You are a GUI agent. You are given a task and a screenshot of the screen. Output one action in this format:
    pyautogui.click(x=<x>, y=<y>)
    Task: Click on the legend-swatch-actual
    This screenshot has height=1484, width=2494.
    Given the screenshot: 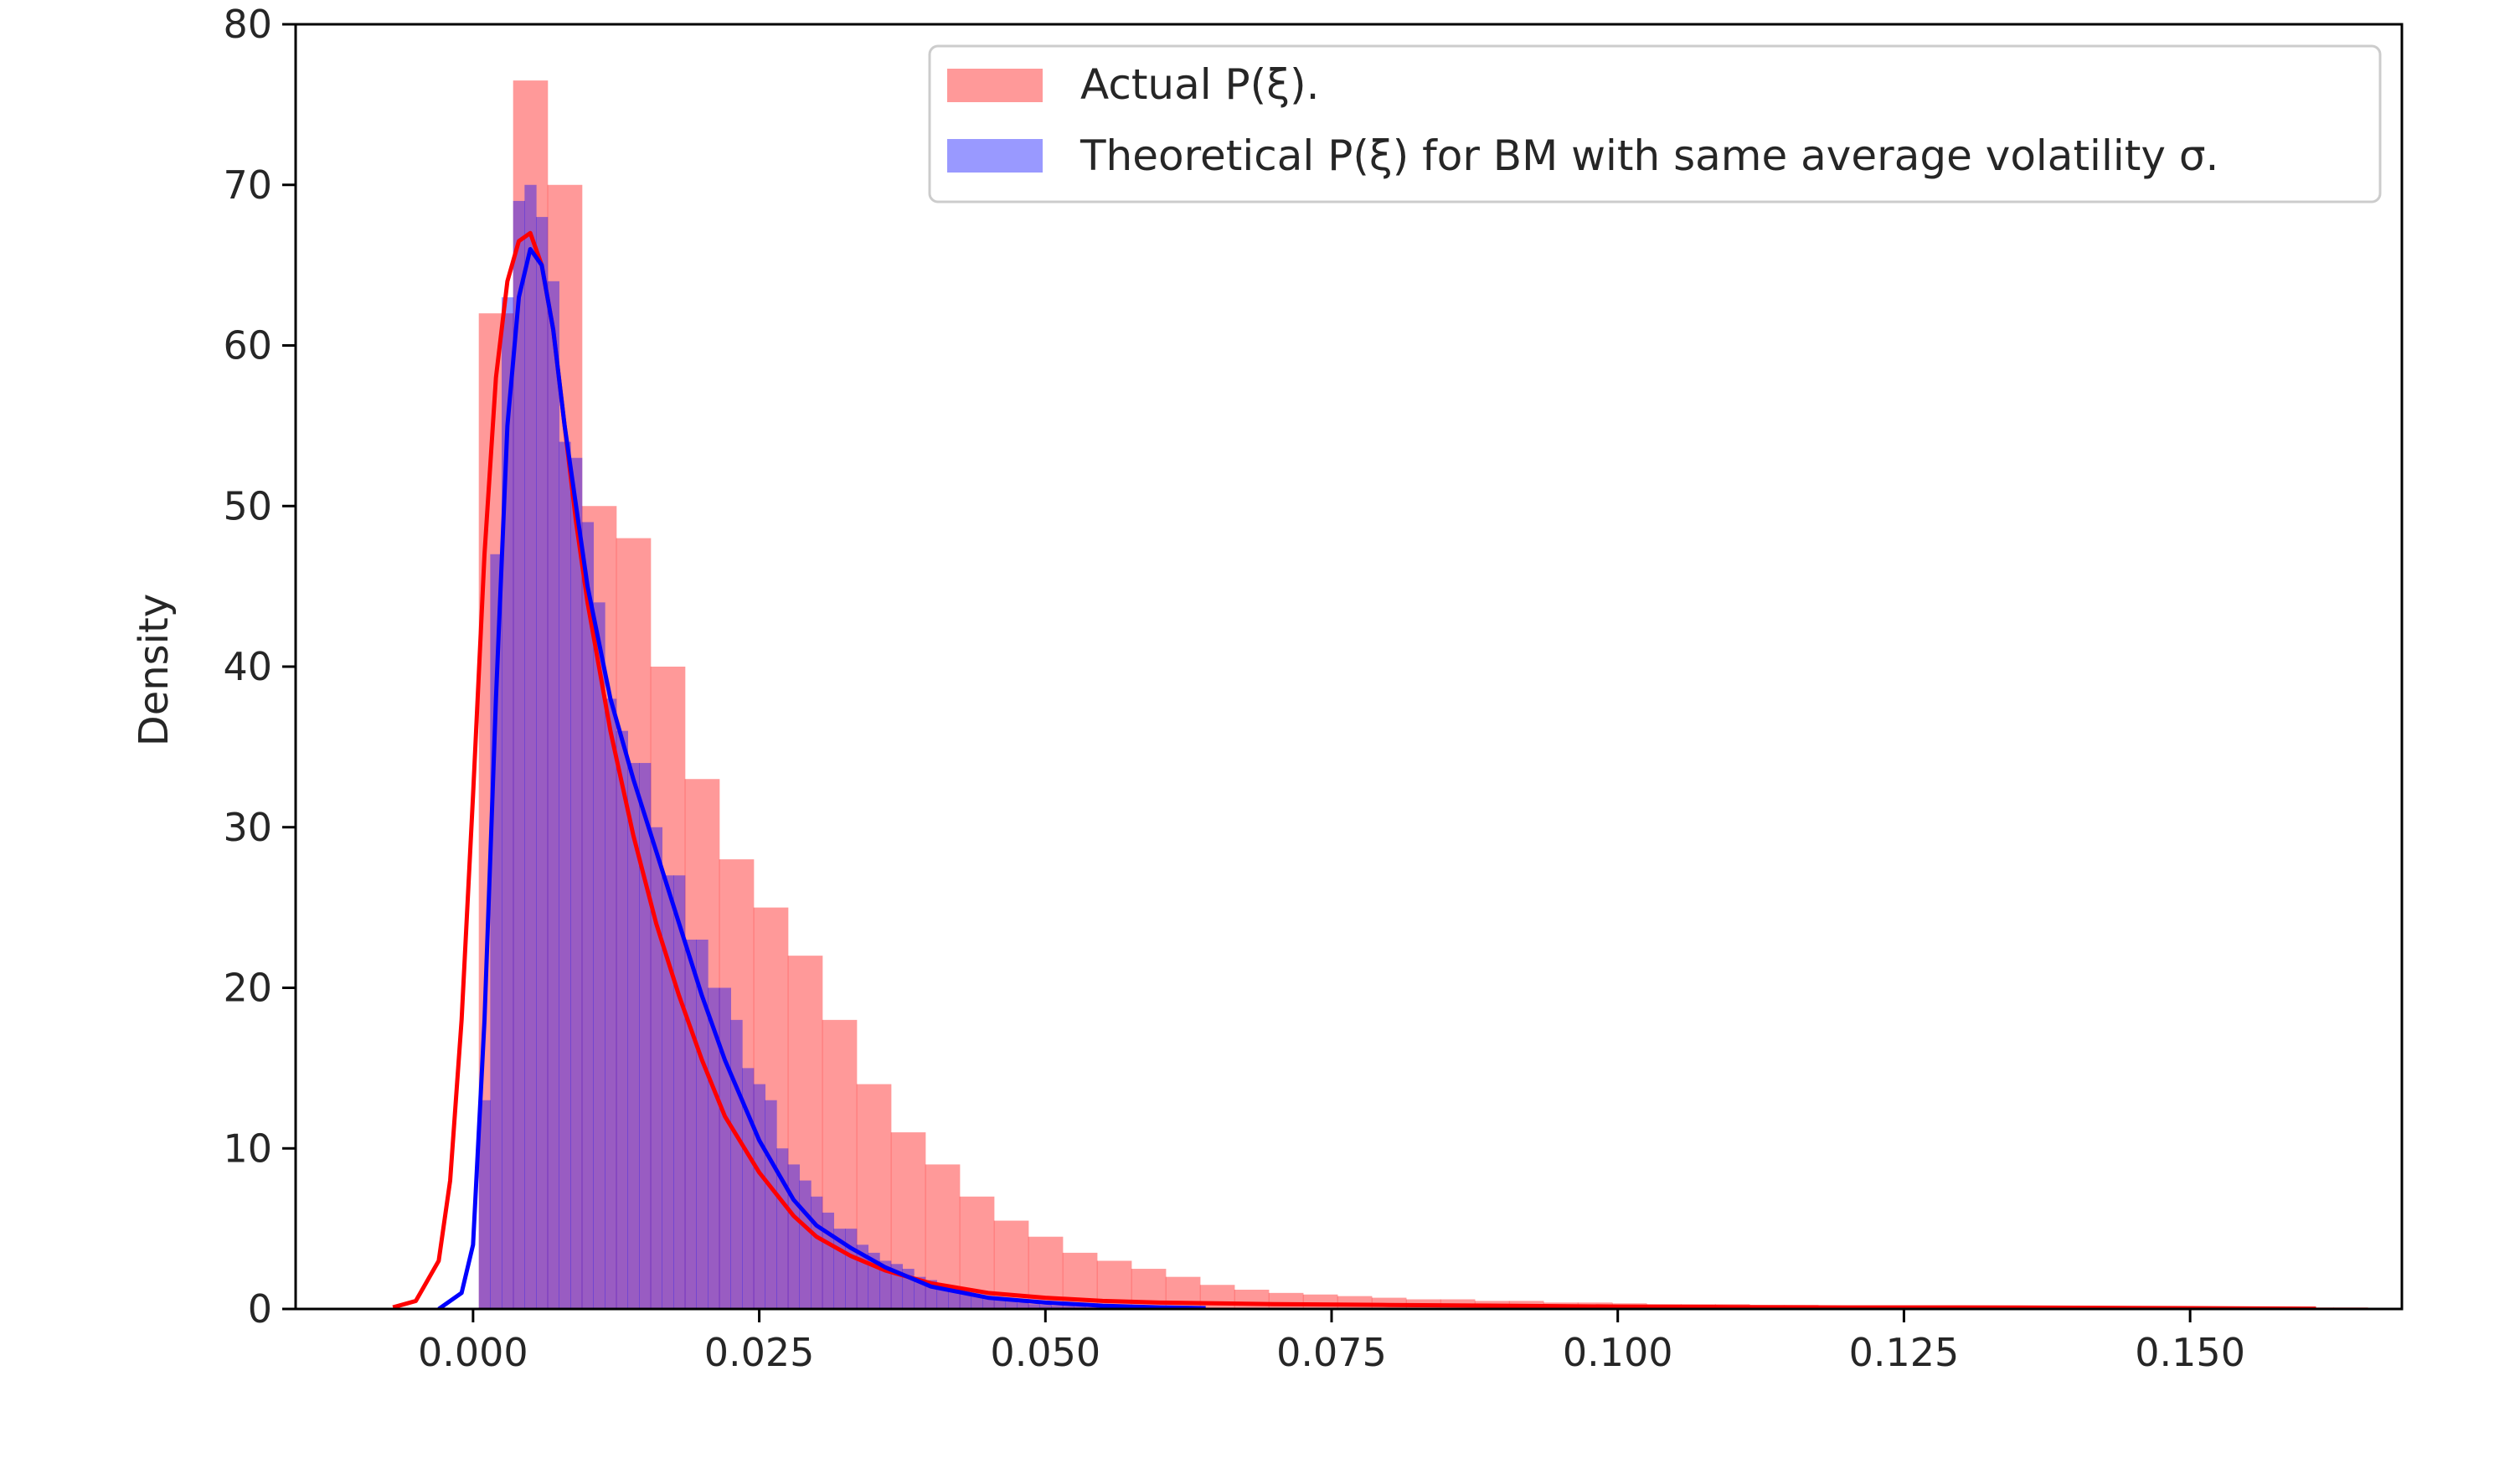 What is the action you would take?
    pyautogui.click(x=995, y=85)
    